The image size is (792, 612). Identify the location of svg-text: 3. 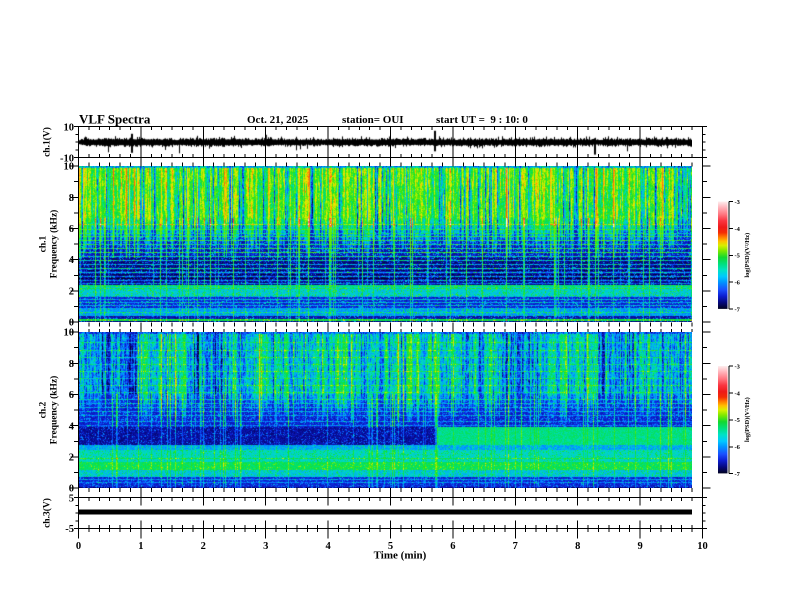
(265, 546).